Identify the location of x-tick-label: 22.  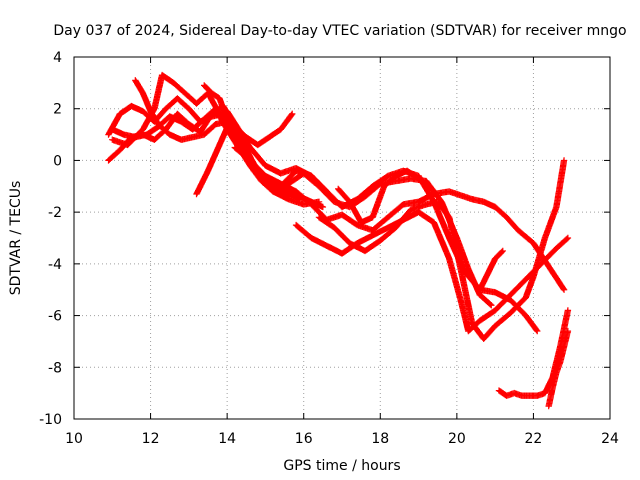
(534, 439).